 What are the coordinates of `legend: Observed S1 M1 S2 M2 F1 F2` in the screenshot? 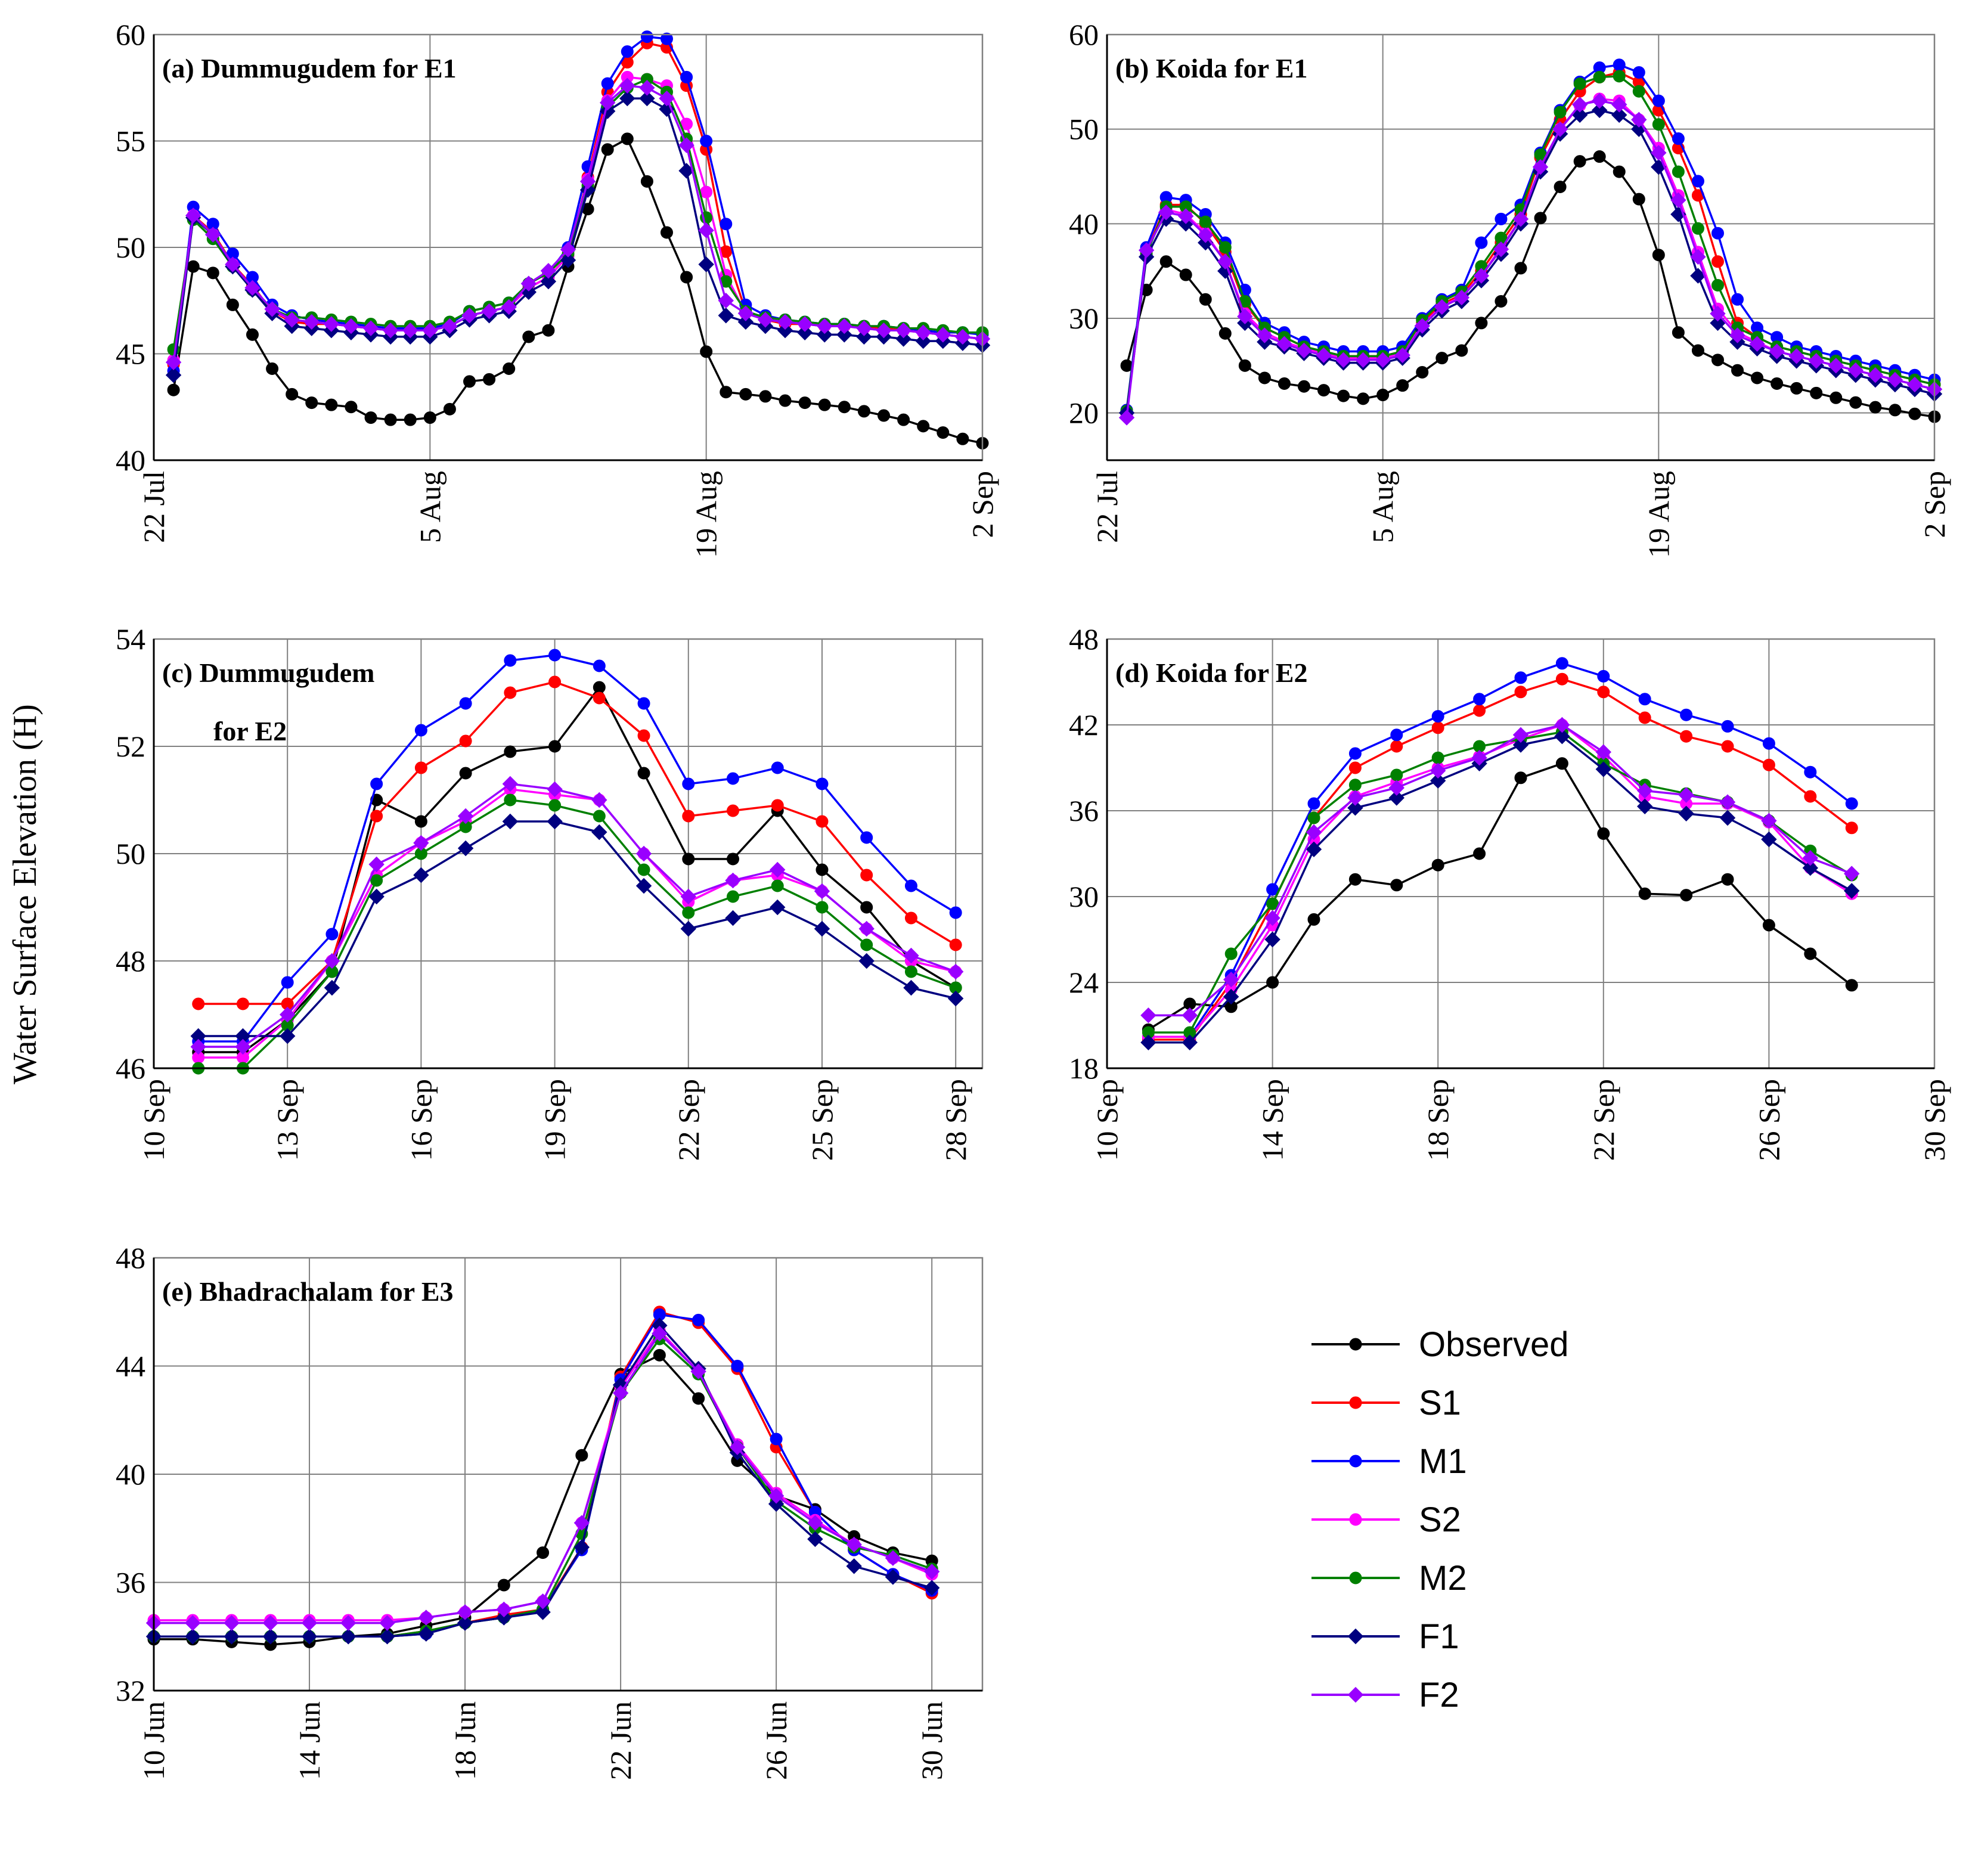 It's located at (1440, 1519).